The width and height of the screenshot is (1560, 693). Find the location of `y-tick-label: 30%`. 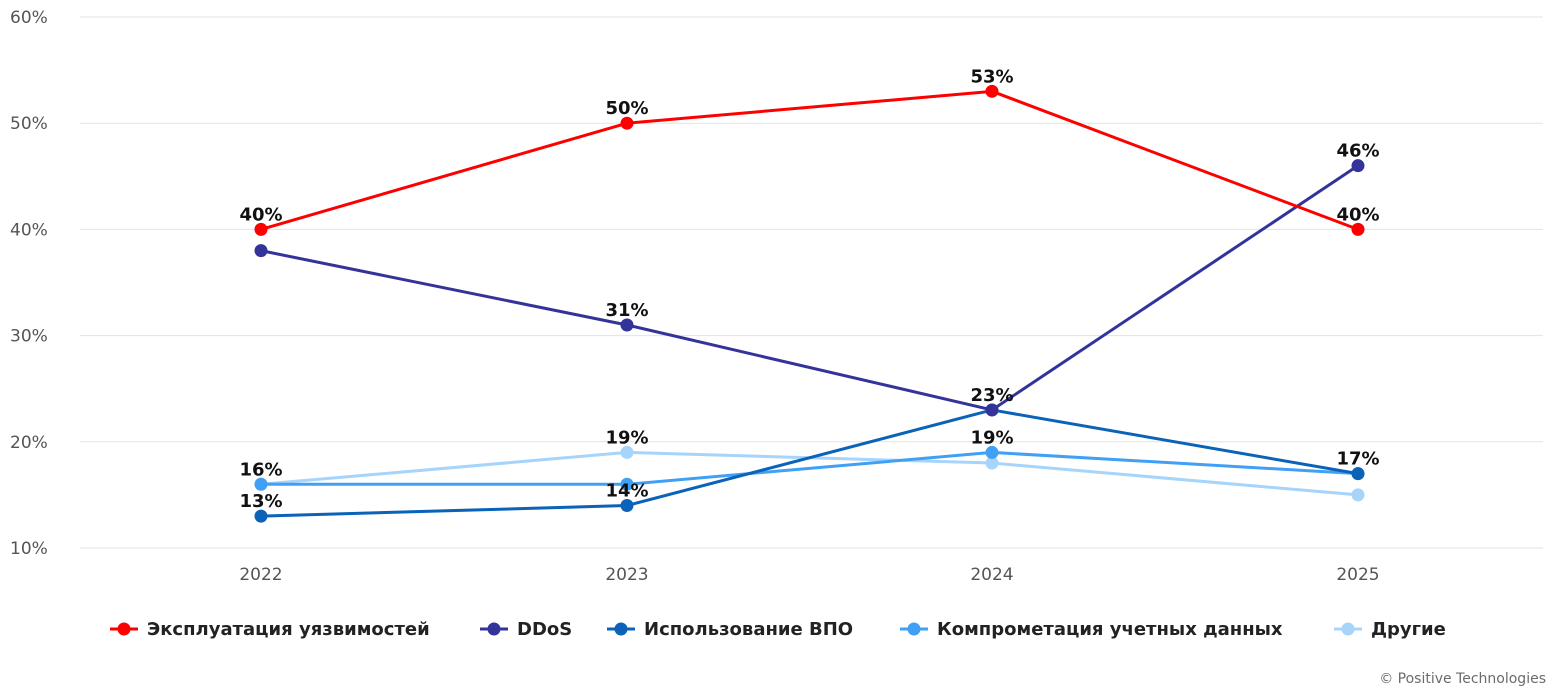

y-tick-label: 30% is located at coordinates (29, 337).